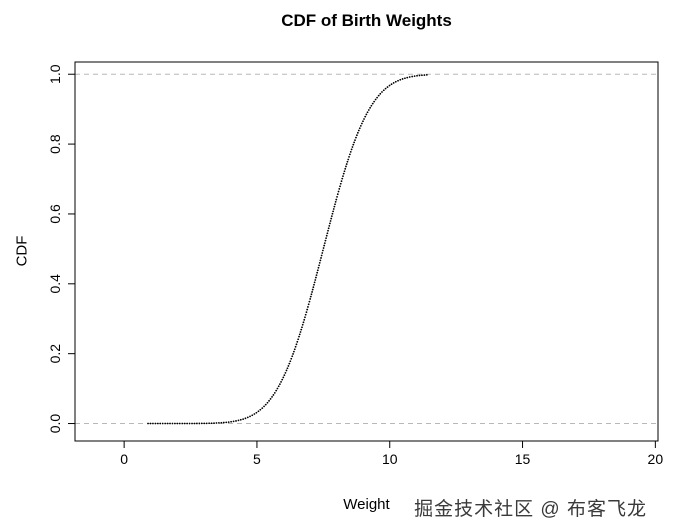  What do you see at coordinates (366, 20) in the screenshot?
I see `chart-title: CDF of Birth Weights` at bounding box center [366, 20].